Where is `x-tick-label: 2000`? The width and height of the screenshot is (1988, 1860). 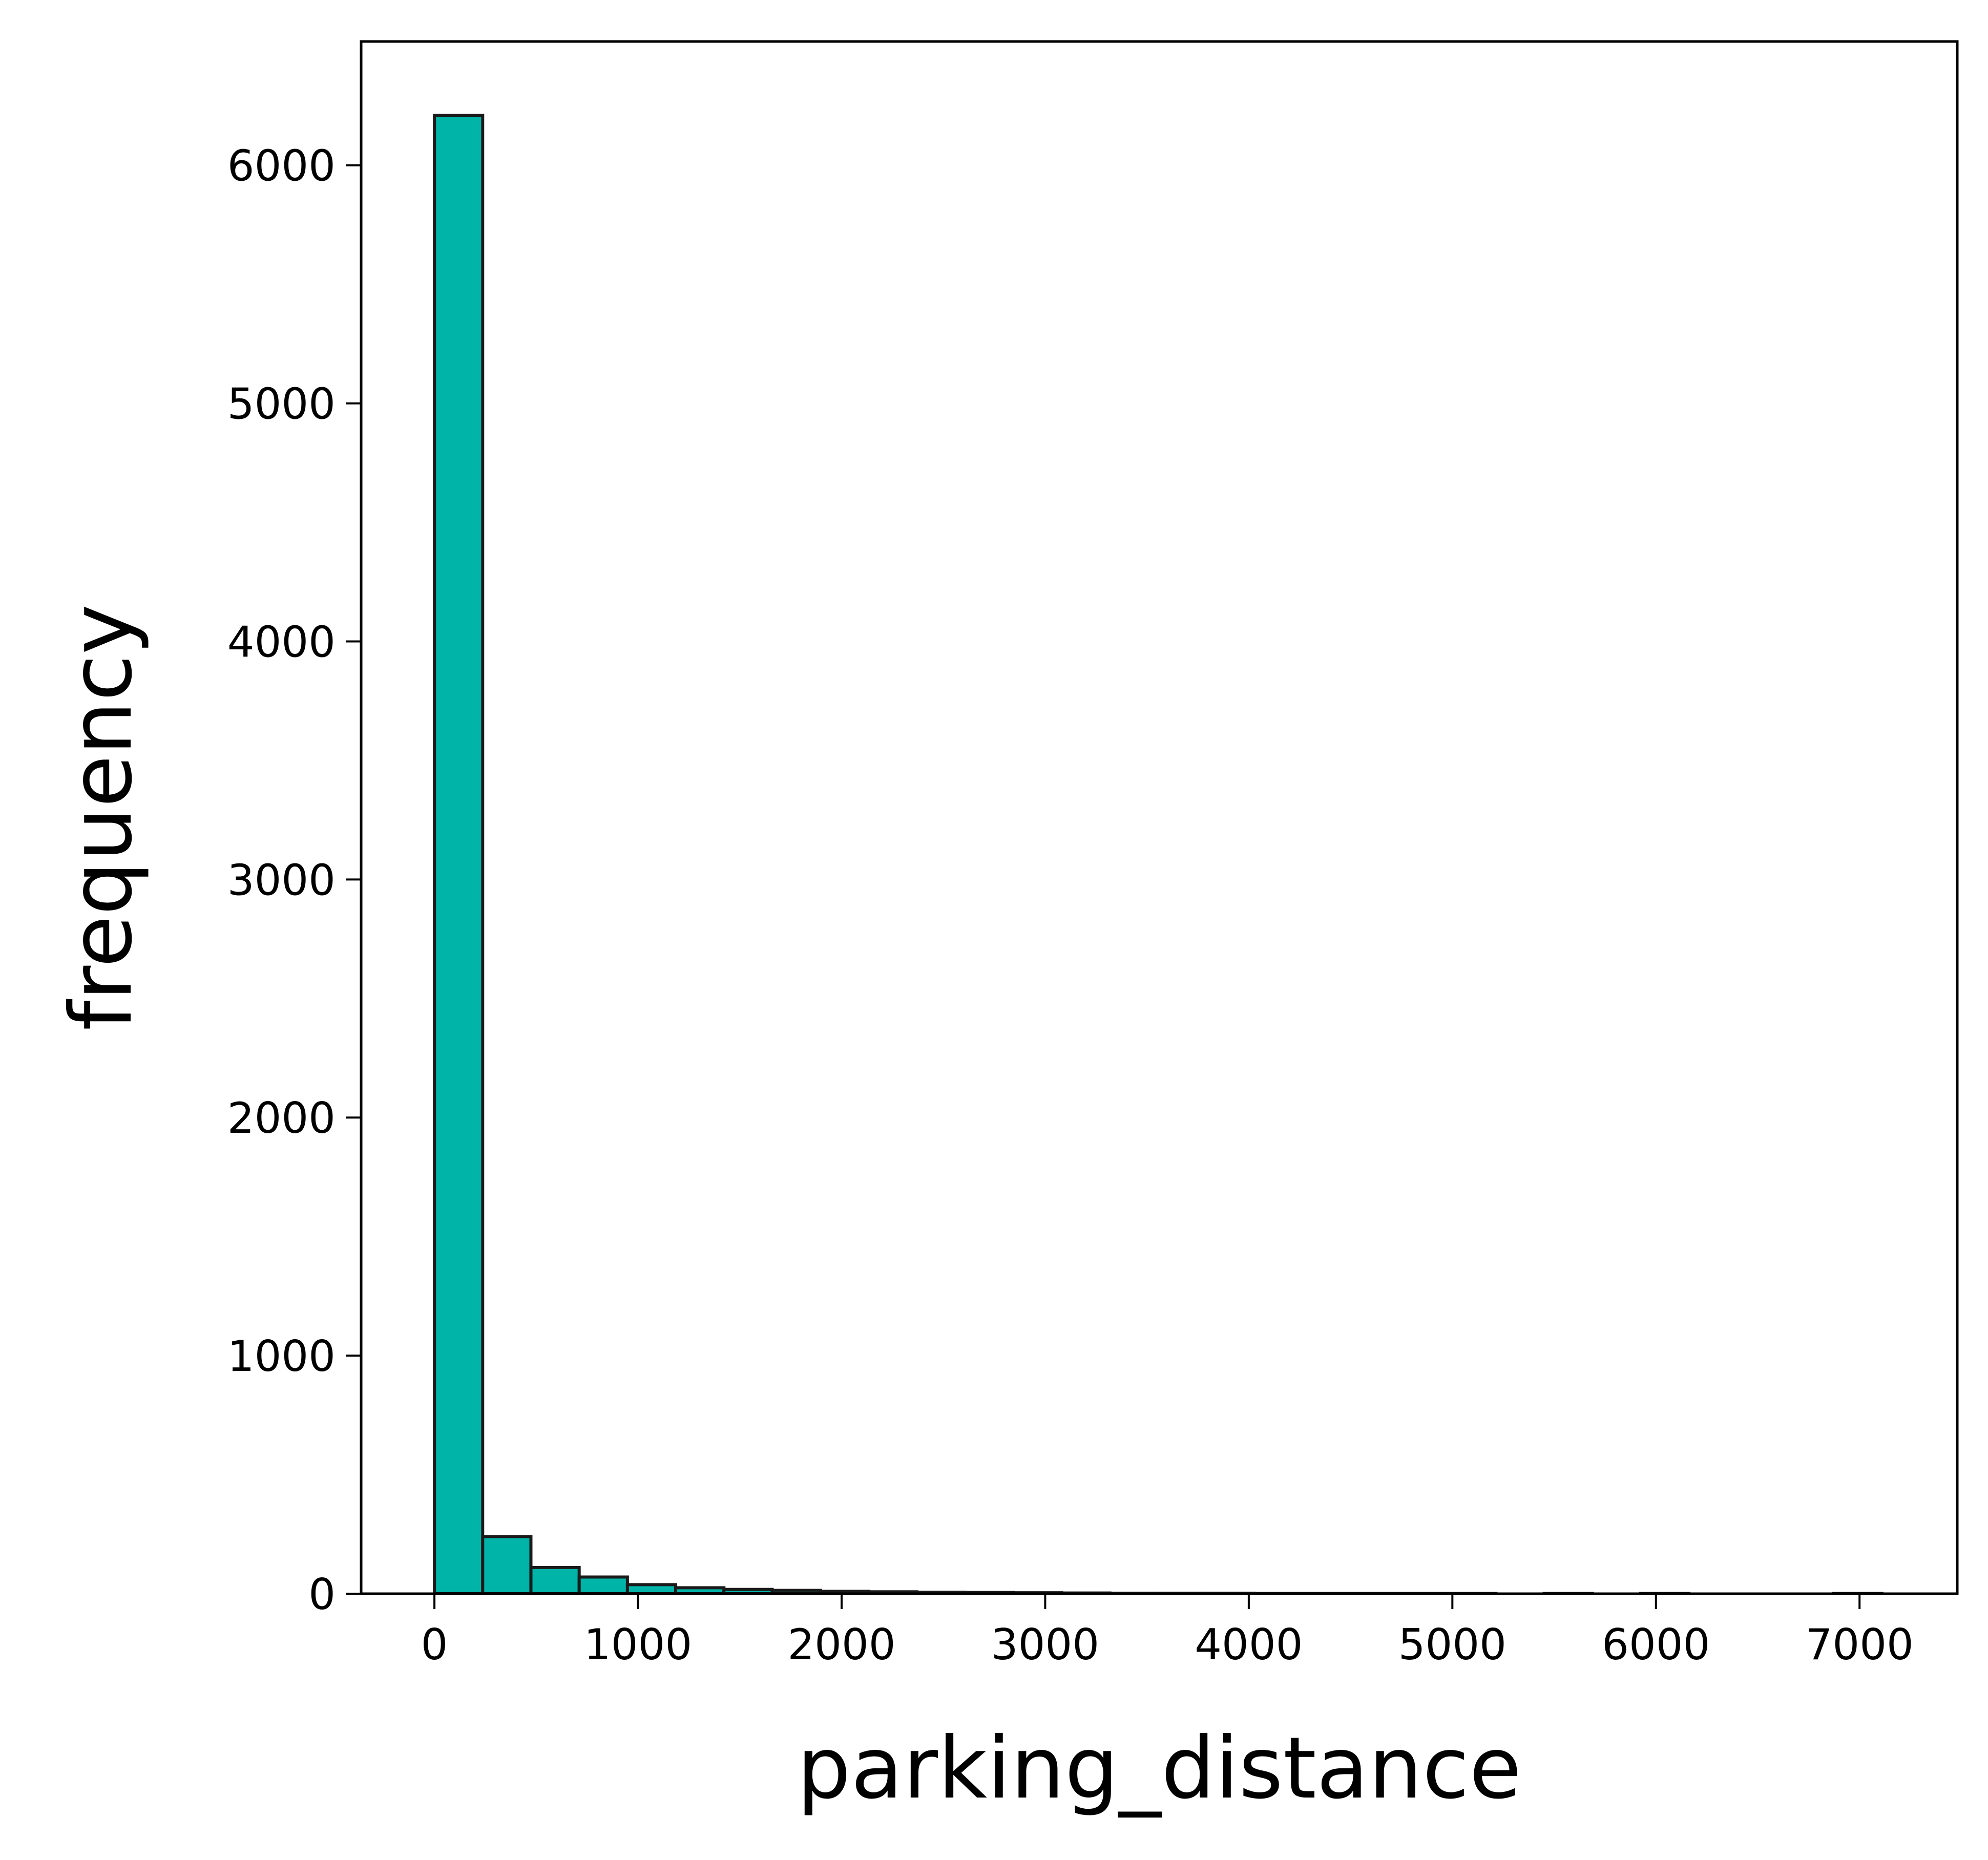
x-tick-label: 2000 is located at coordinates (841, 1644).